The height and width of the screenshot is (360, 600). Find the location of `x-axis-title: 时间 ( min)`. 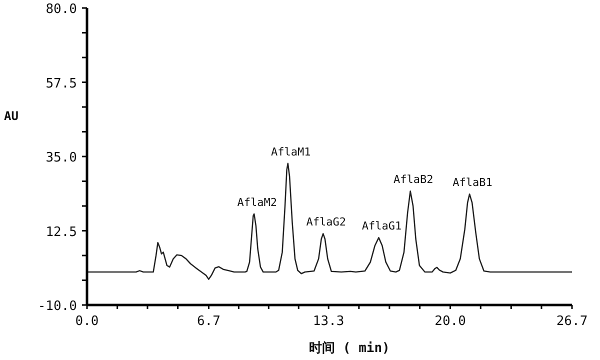

x-axis-title: 时间 ( min) is located at coordinates (349, 348).